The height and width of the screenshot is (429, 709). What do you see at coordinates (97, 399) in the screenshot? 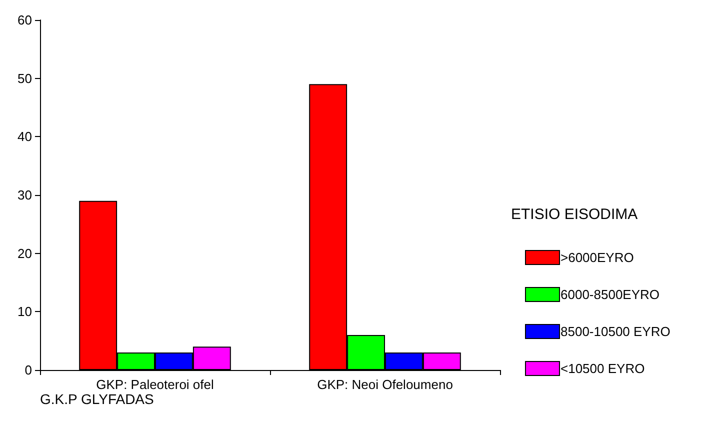
I see `x-axis-title: G.K.P GLYFADAS` at bounding box center [97, 399].